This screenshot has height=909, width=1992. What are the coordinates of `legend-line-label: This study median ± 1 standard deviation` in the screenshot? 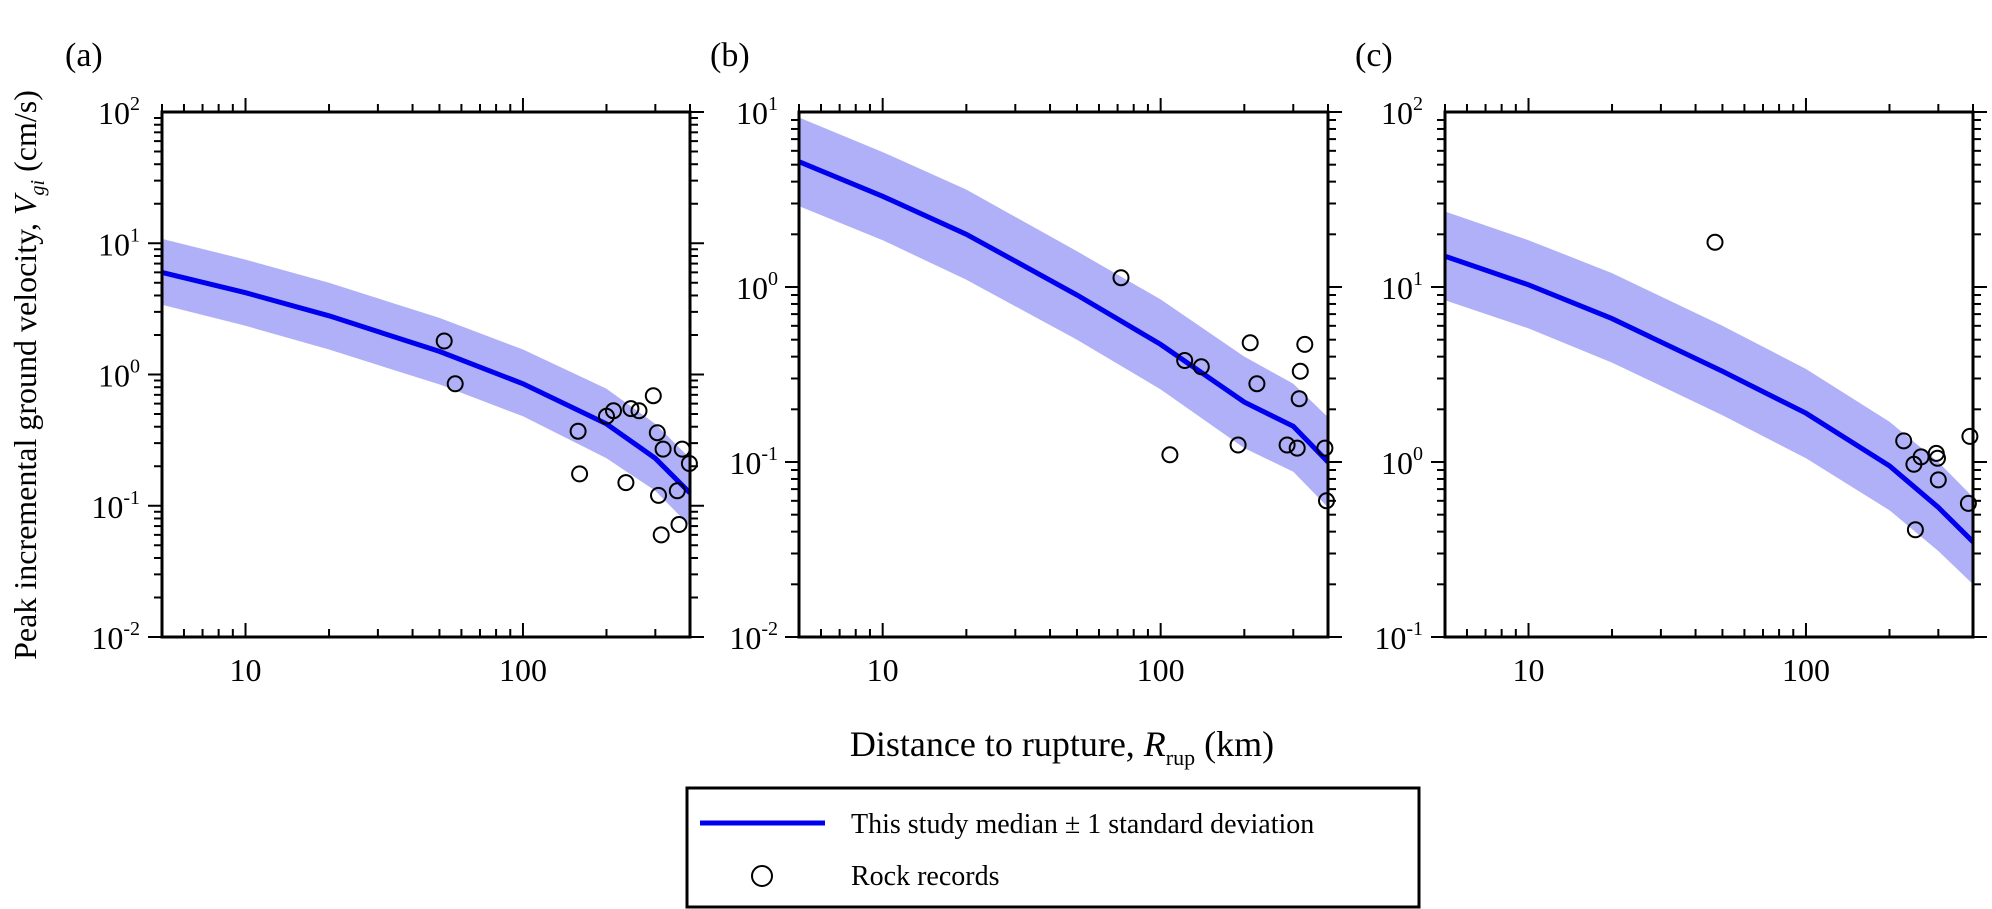 It's located at (1082, 824).